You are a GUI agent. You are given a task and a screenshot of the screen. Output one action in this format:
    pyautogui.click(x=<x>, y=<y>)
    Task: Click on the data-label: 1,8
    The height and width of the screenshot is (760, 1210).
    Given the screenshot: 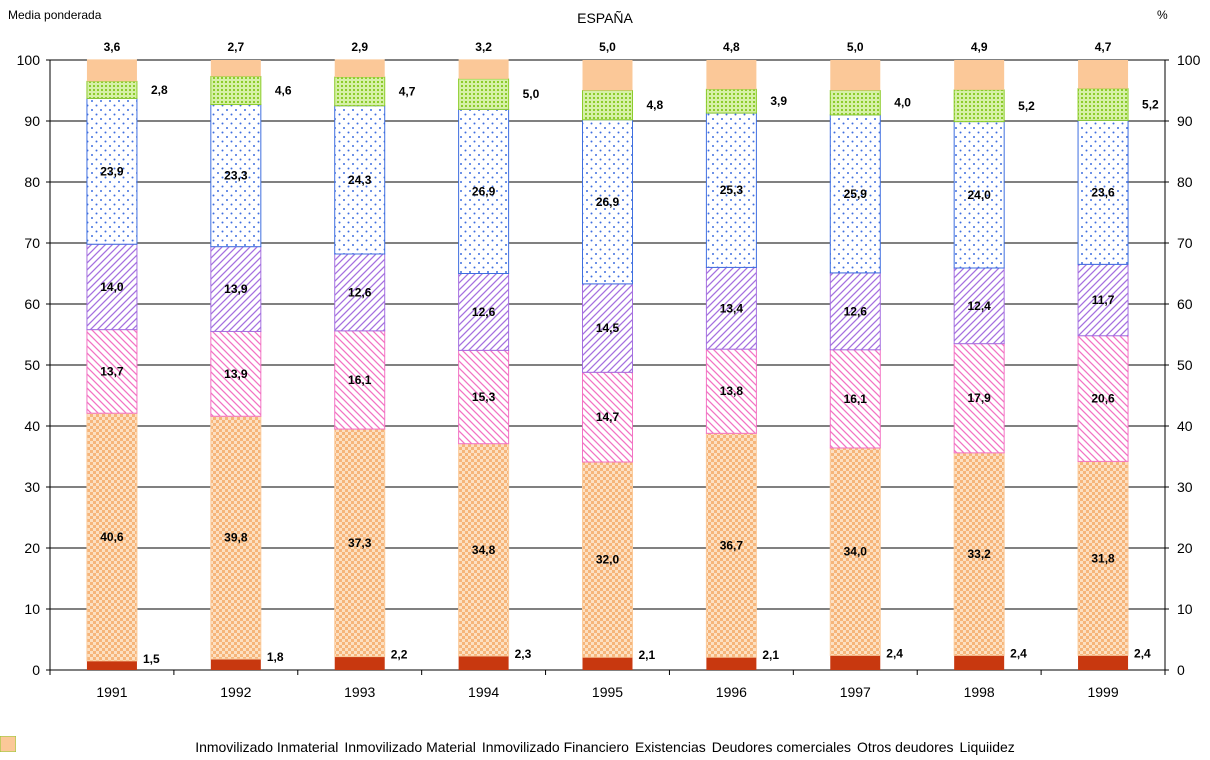 What is the action you would take?
    pyautogui.click(x=275, y=657)
    